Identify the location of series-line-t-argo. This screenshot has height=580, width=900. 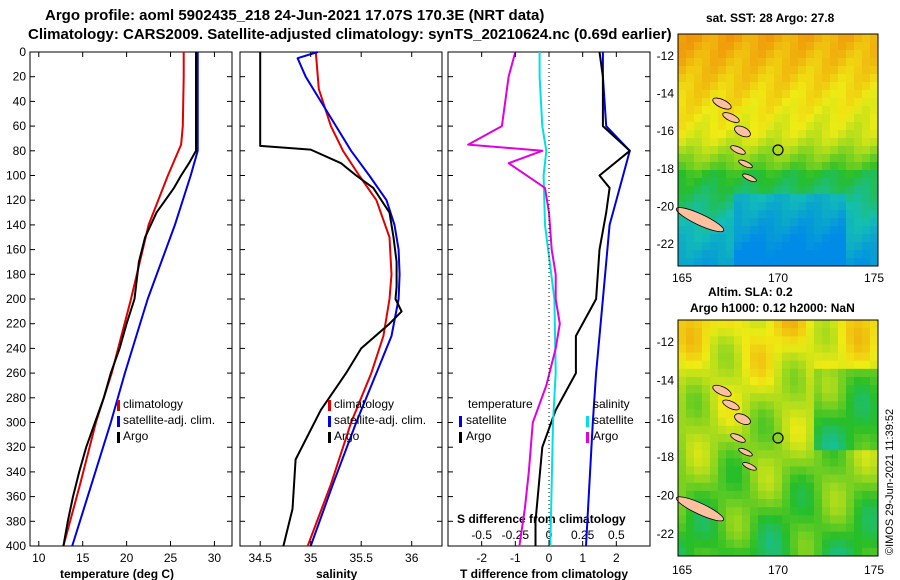
(582, 298).